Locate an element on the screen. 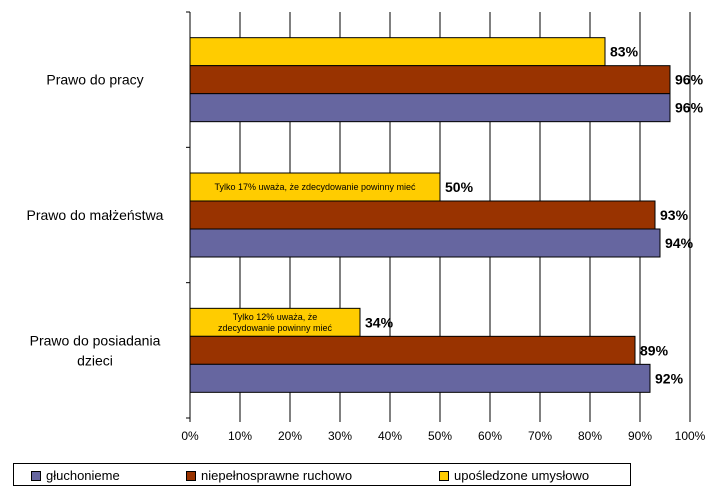 Image resolution: width=706 pixels, height=492 pixels. legend-item-gluchonieme: głuchonieme is located at coordinates (75, 475).